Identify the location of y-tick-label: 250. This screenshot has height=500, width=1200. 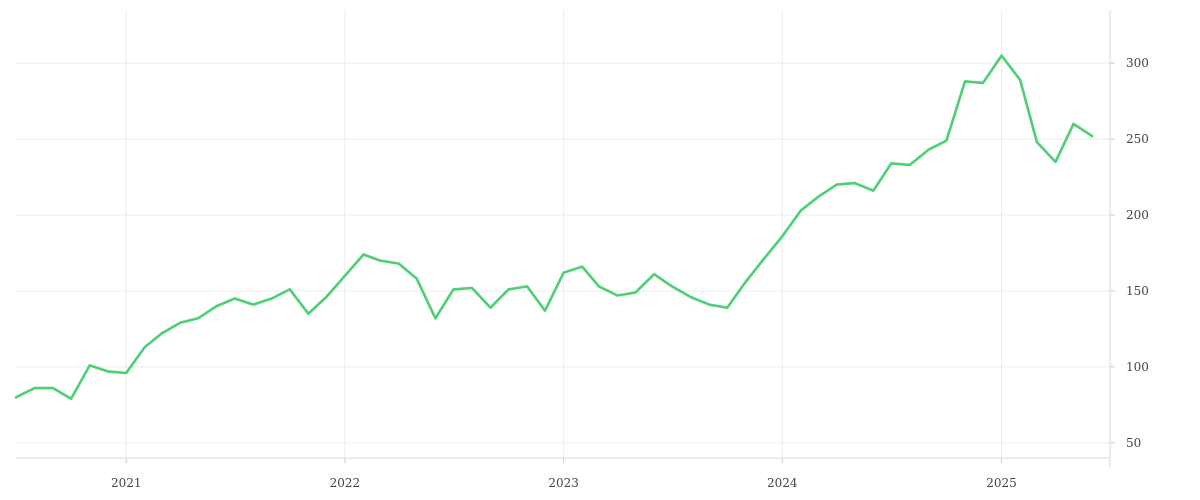
(1137, 139).